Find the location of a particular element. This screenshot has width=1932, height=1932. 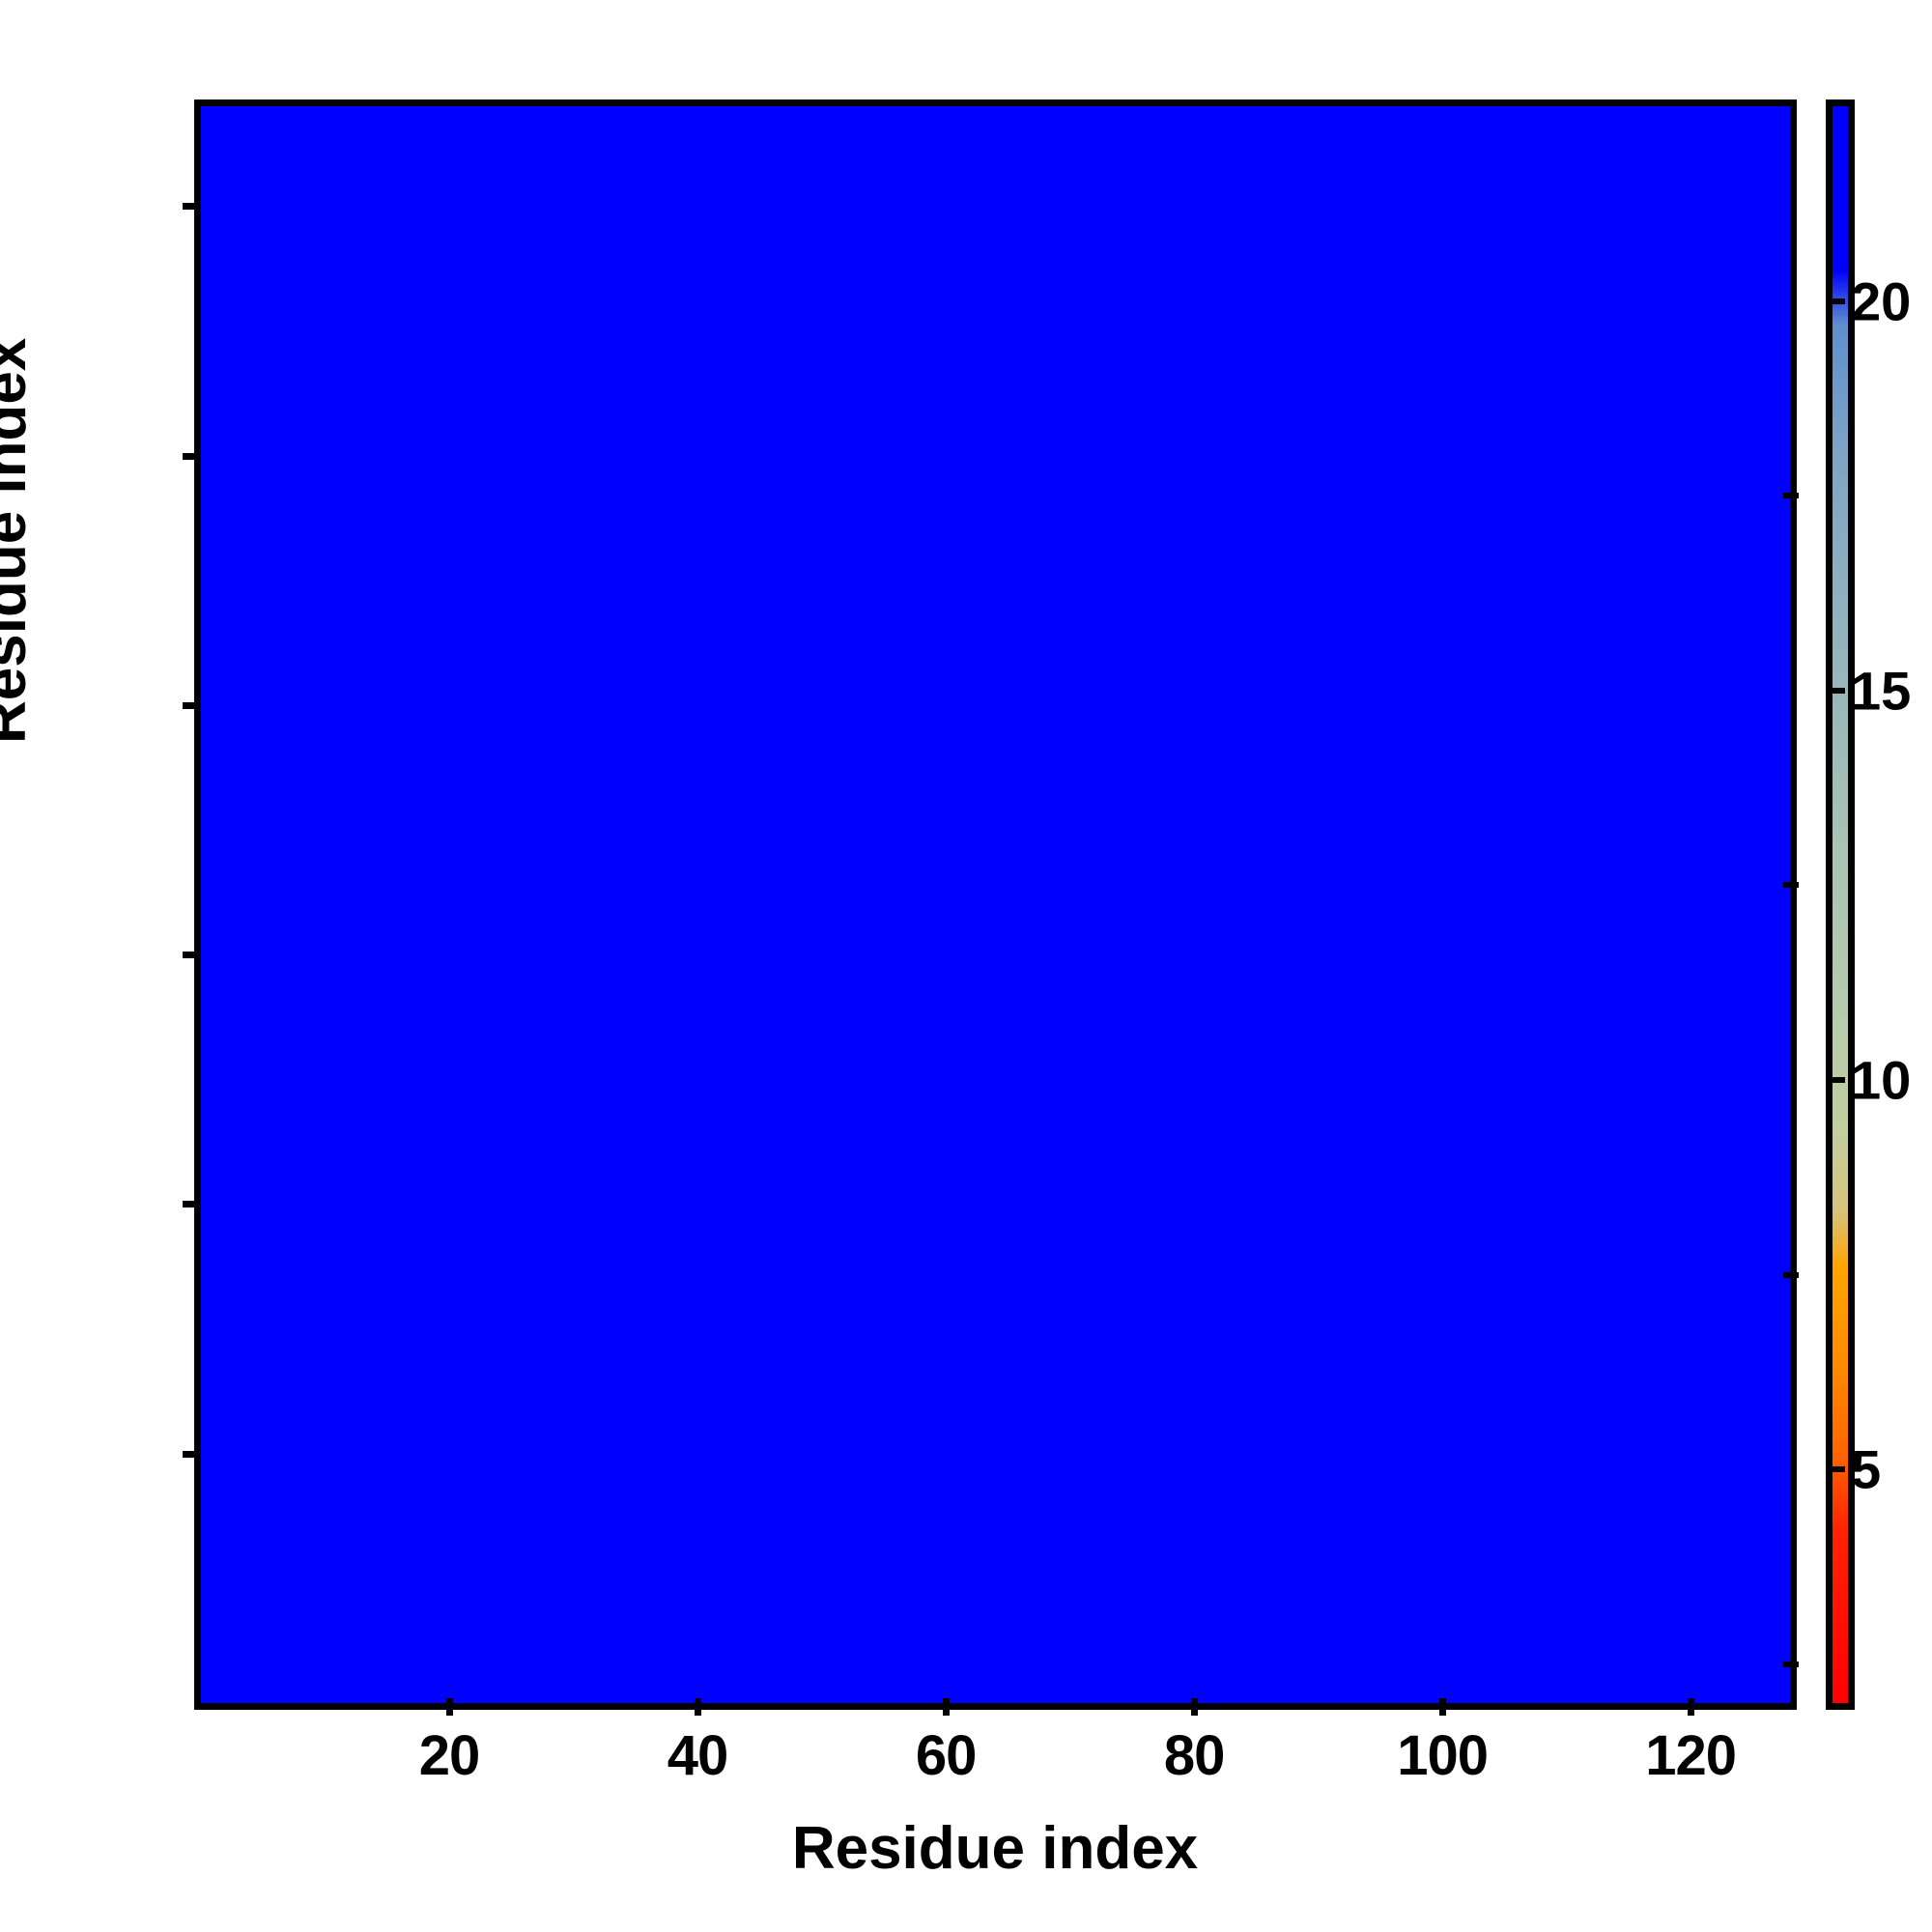

y-axis-title: Residue index is located at coordinates (19, 540).